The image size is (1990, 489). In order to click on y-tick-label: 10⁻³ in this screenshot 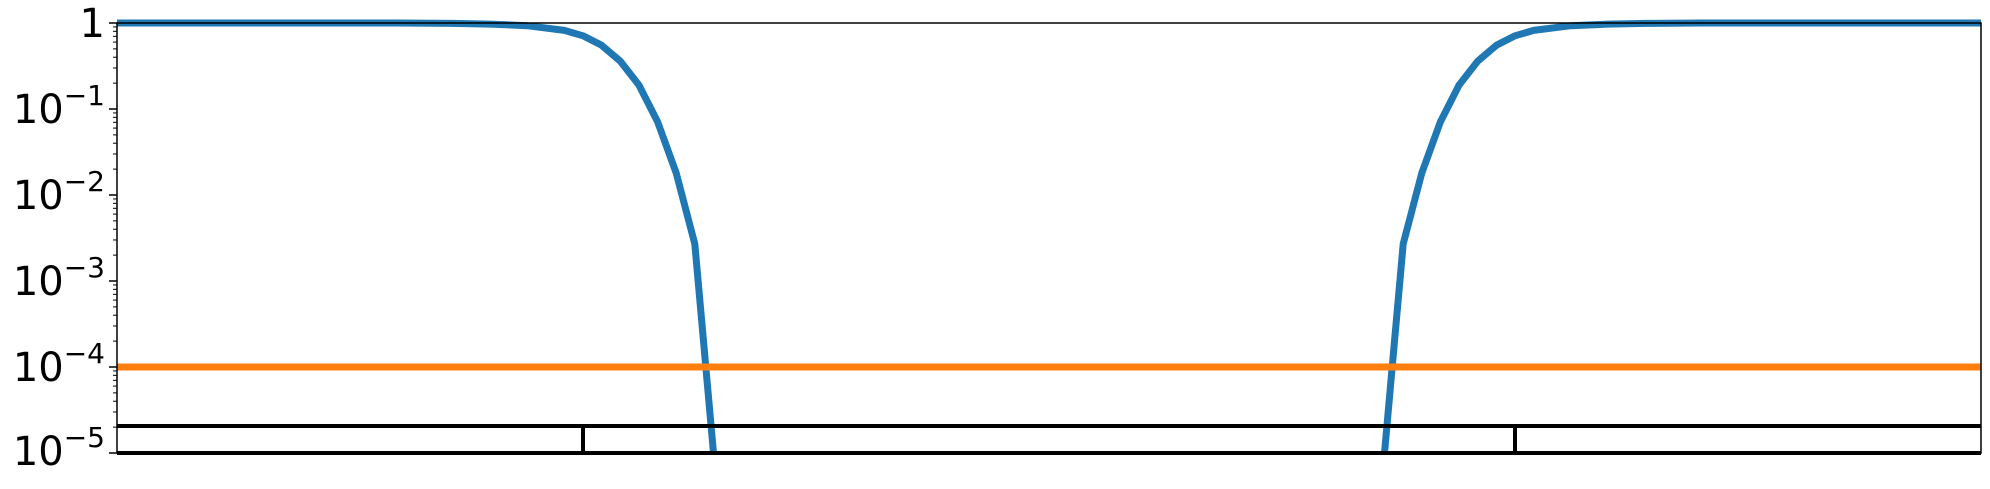, I will do `click(59, 278)`.